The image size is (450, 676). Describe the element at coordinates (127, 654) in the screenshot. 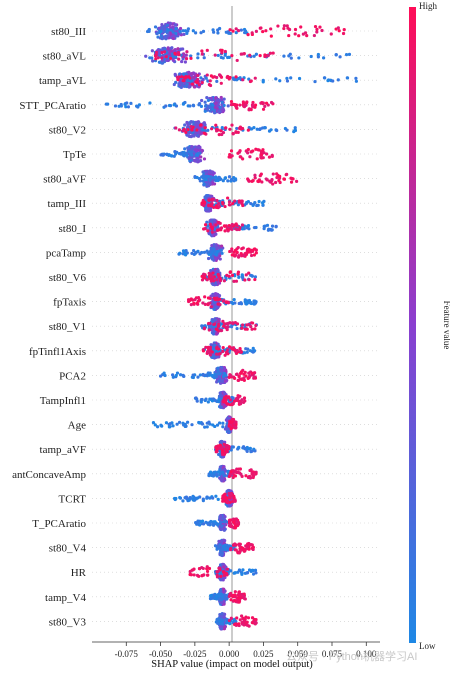

I see `x-tick-label: -0.075` at that location.